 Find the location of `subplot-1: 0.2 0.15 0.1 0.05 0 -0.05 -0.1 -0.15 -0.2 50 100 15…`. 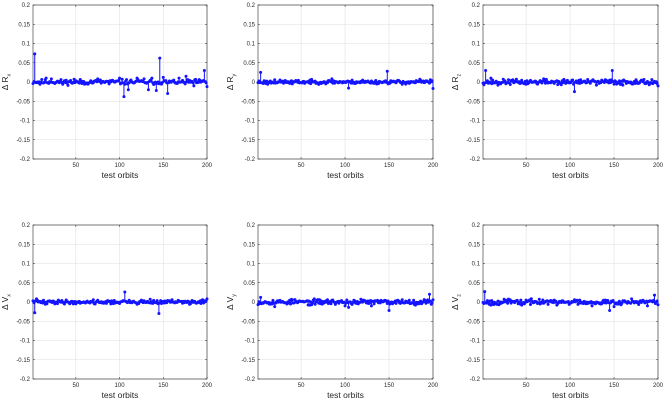

subplot-1: 0.2 0.15 0.1 0.05 0 -0.05 -0.1 -0.15 -0.2 50 100 15… is located at coordinates (106, 91).